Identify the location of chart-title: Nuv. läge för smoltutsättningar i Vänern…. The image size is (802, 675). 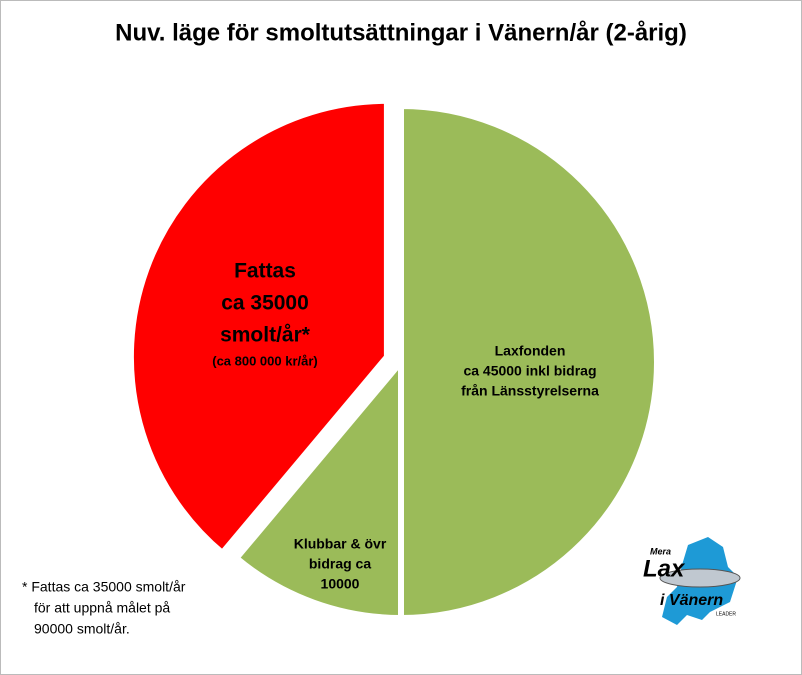
(401, 32).